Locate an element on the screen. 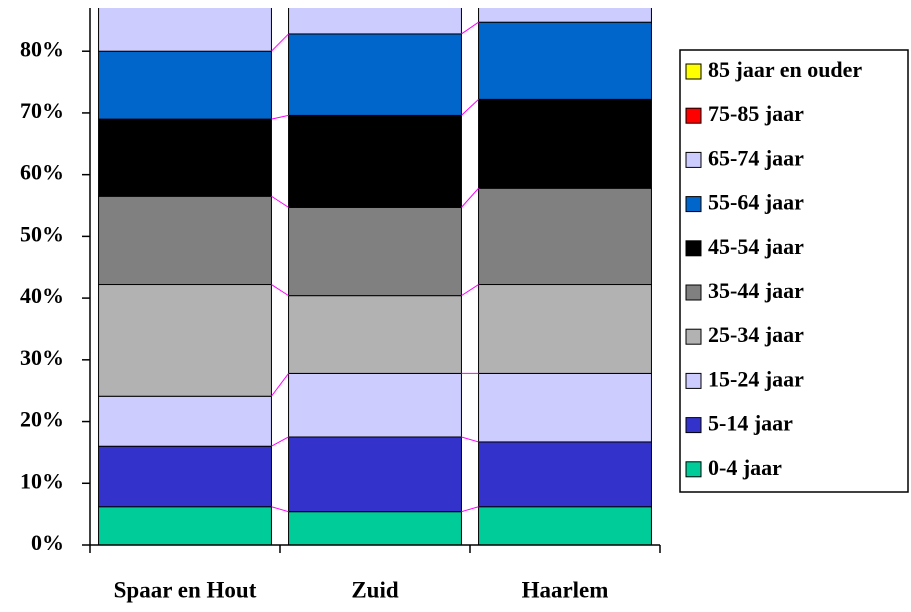  legend-label: 75-85 jaar is located at coordinates (756, 113).